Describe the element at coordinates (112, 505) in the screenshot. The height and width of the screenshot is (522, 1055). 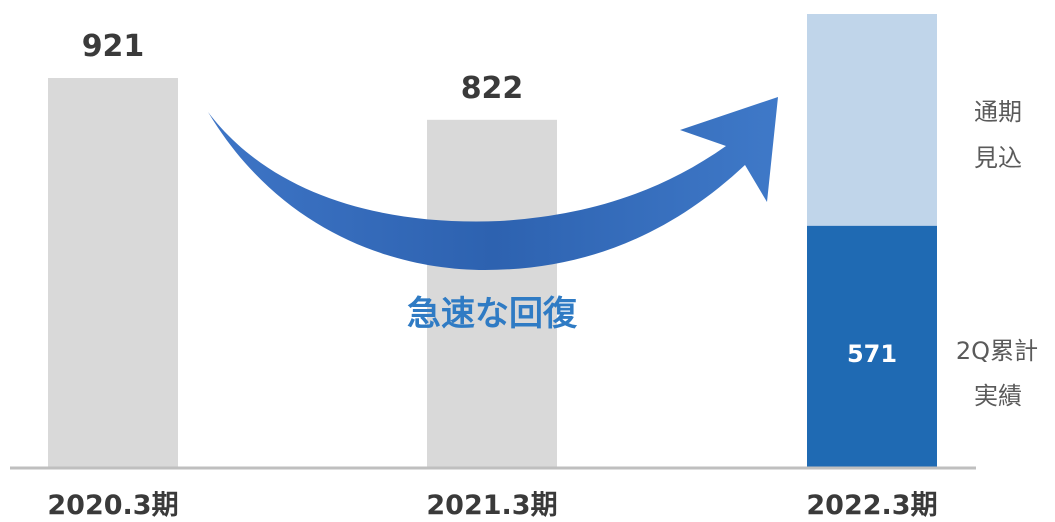
I see `category-label-2020: 2020.3期` at that location.